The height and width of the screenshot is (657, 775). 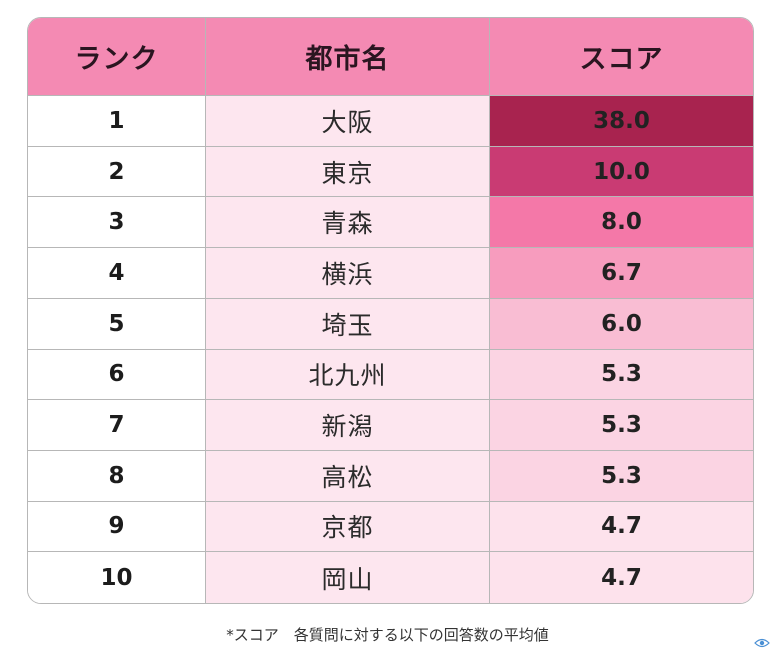 I want to click on rank-cell: 2, so click(x=117, y=172).